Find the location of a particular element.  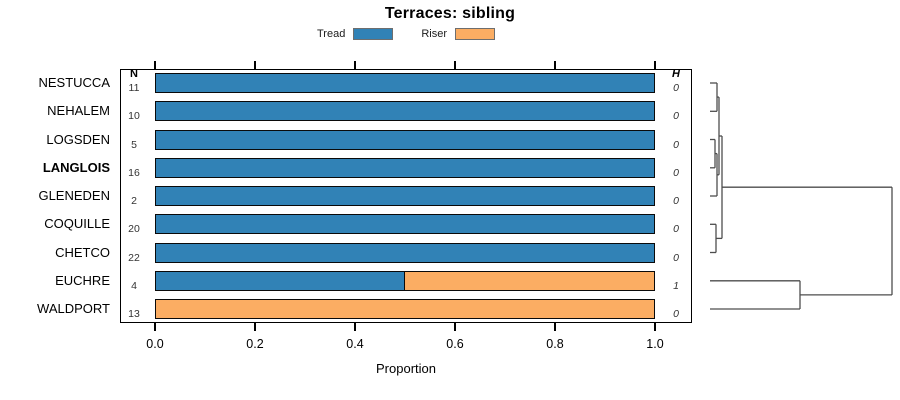

x-axis-tick-label: 0.2 is located at coordinates (255, 344).